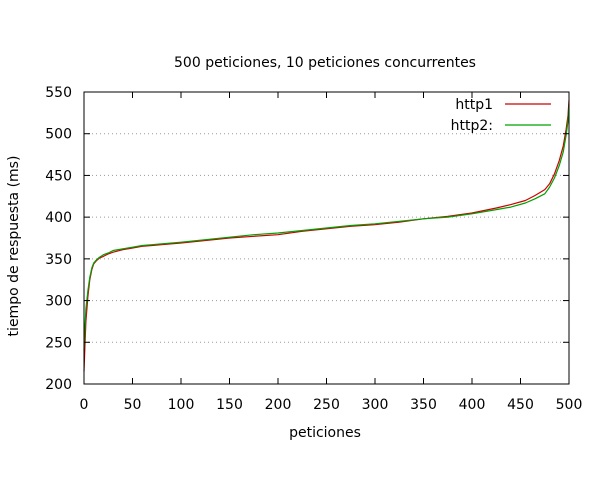 This screenshot has height=480, width=600. I want to click on y-tick-label: 250, so click(58, 343).